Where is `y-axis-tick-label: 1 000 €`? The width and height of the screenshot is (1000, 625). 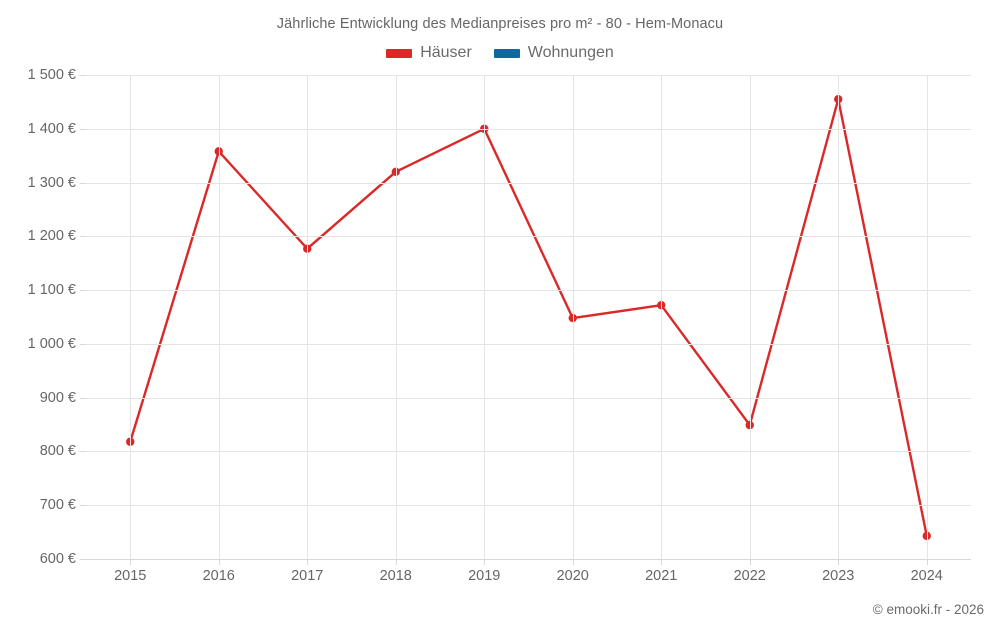 y-axis-tick-label: 1 000 € is located at coordinates (51, 343).